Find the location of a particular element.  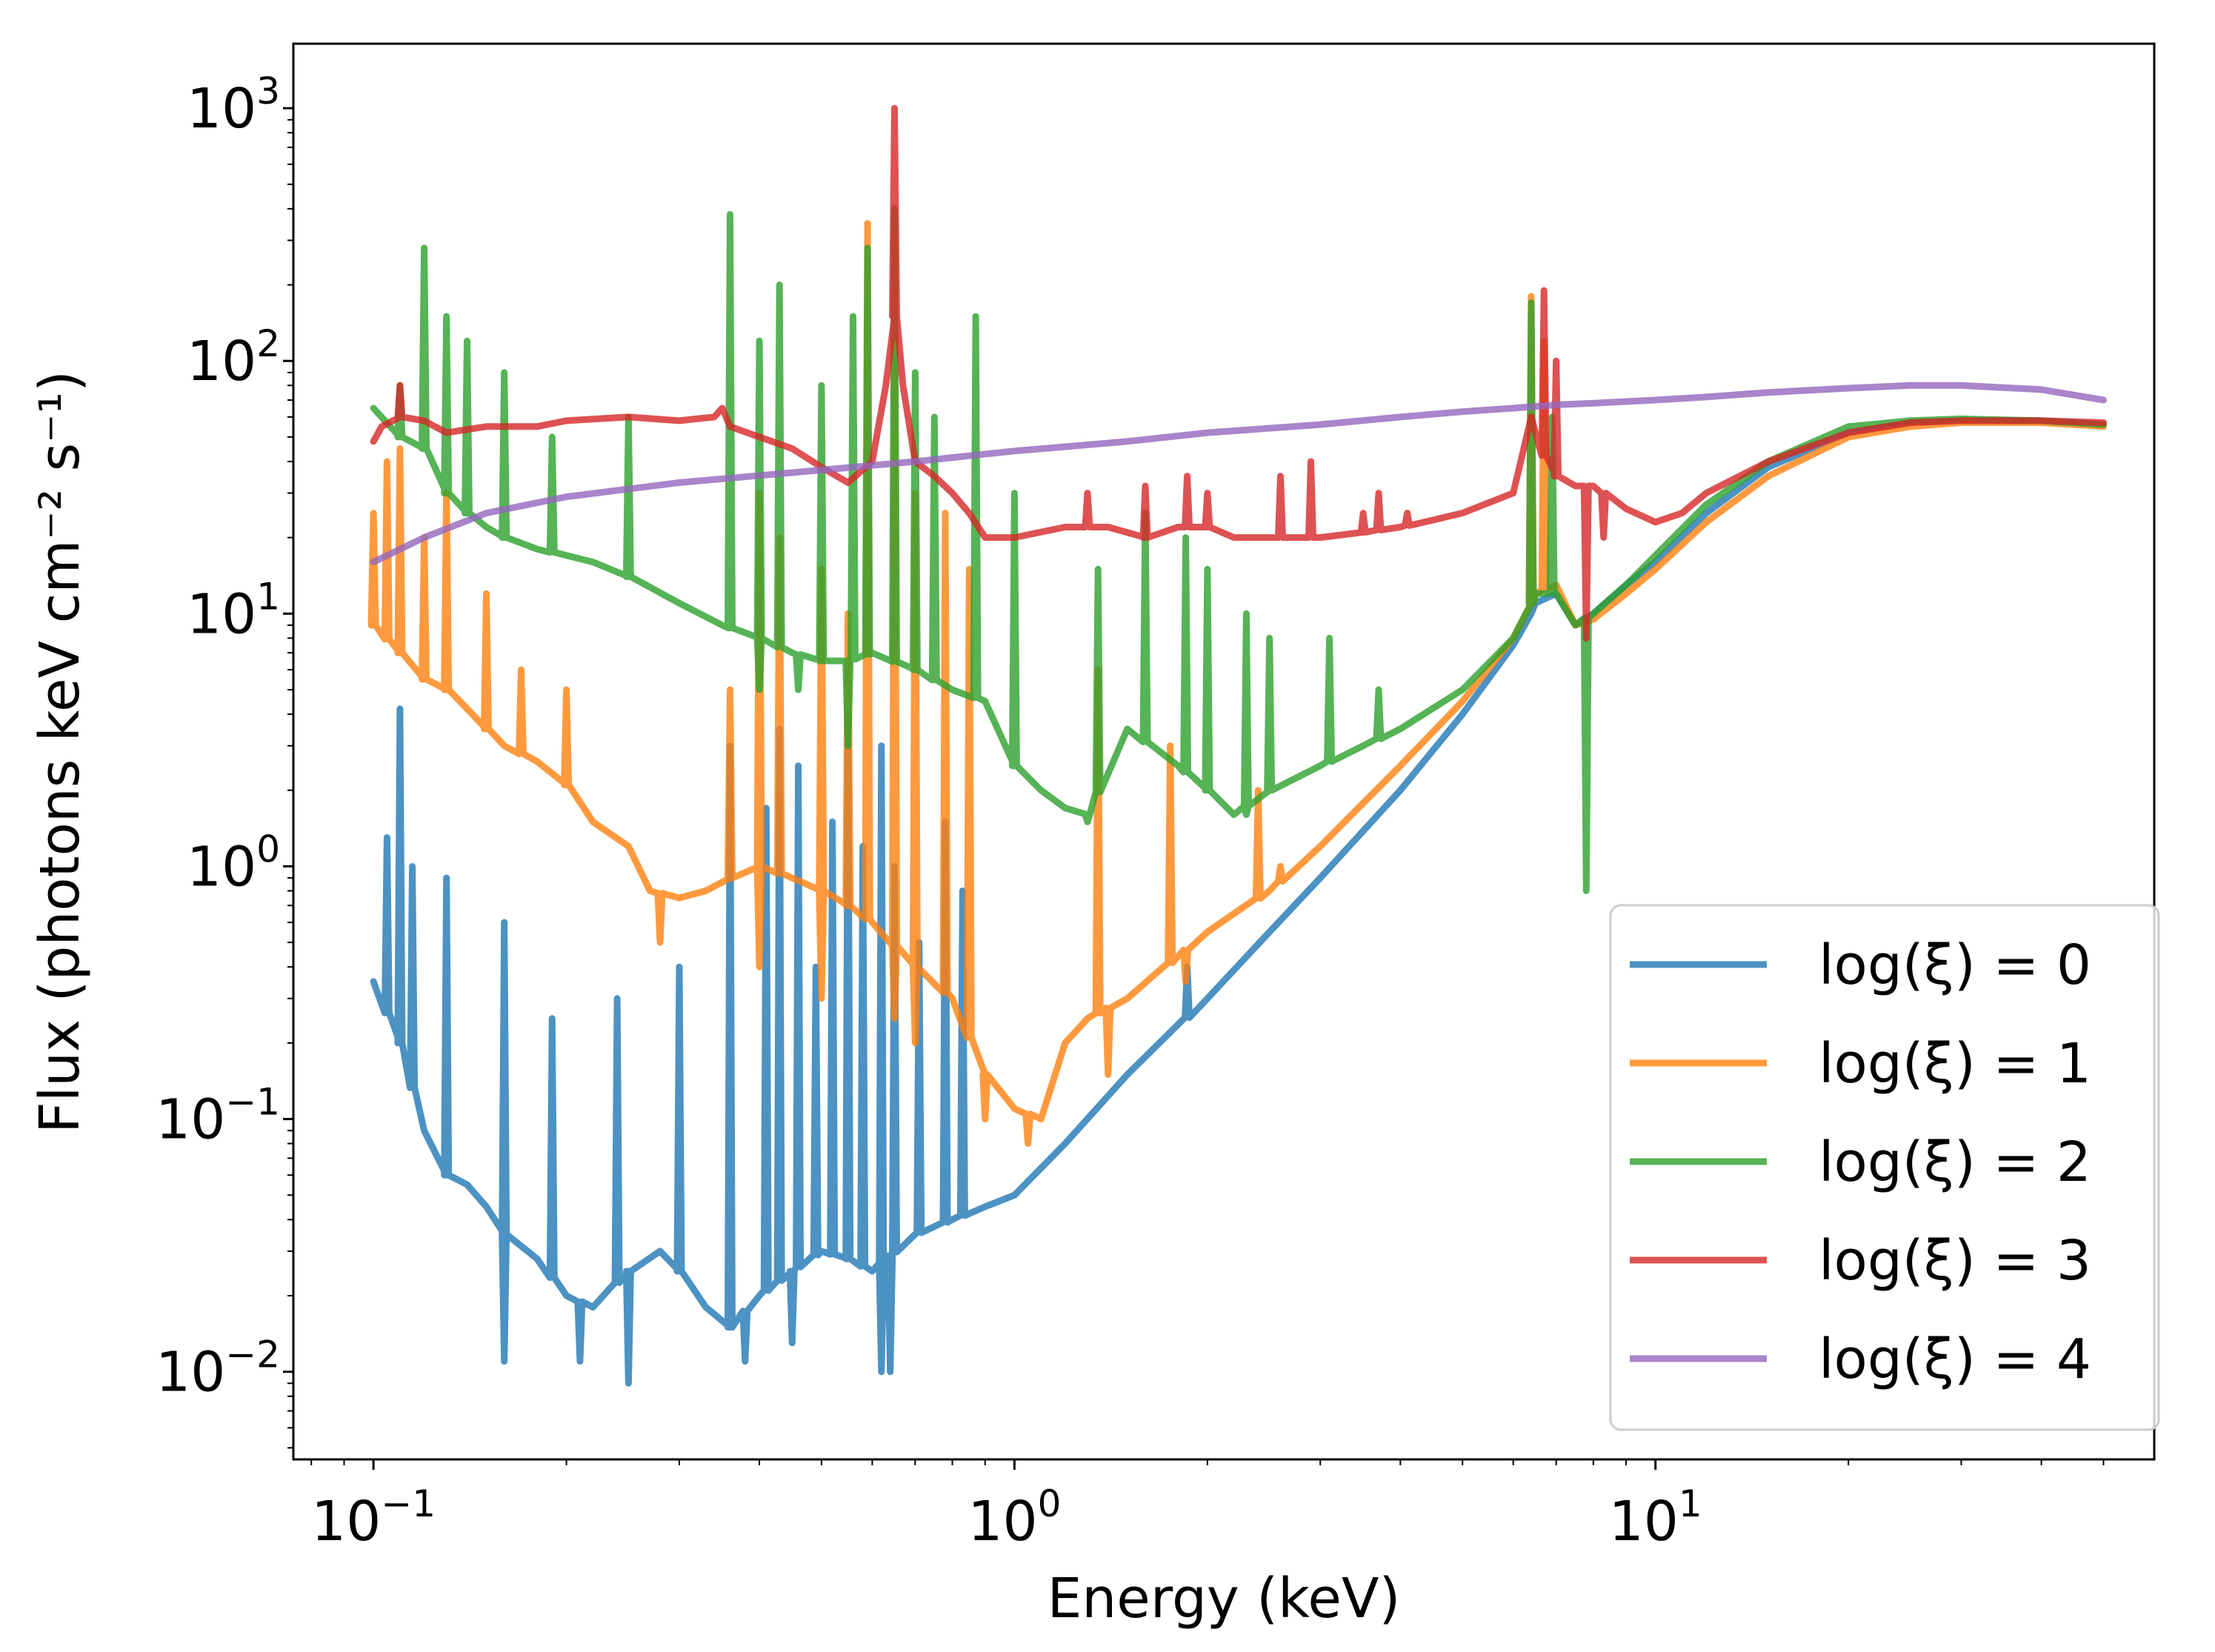

x-tick-label: 10⁻¹ is located at coordinates (373, 1518).